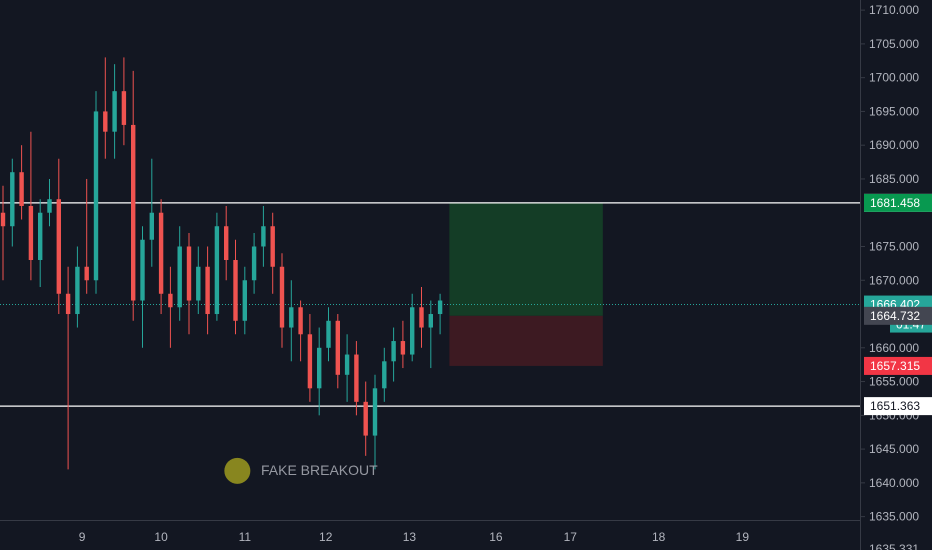 This screenshot has width=932, height=550. What do you see at coordinates (496, 537) in the screenshot?
I see `x-tick-label: 16` at bounding box center [496, 537].